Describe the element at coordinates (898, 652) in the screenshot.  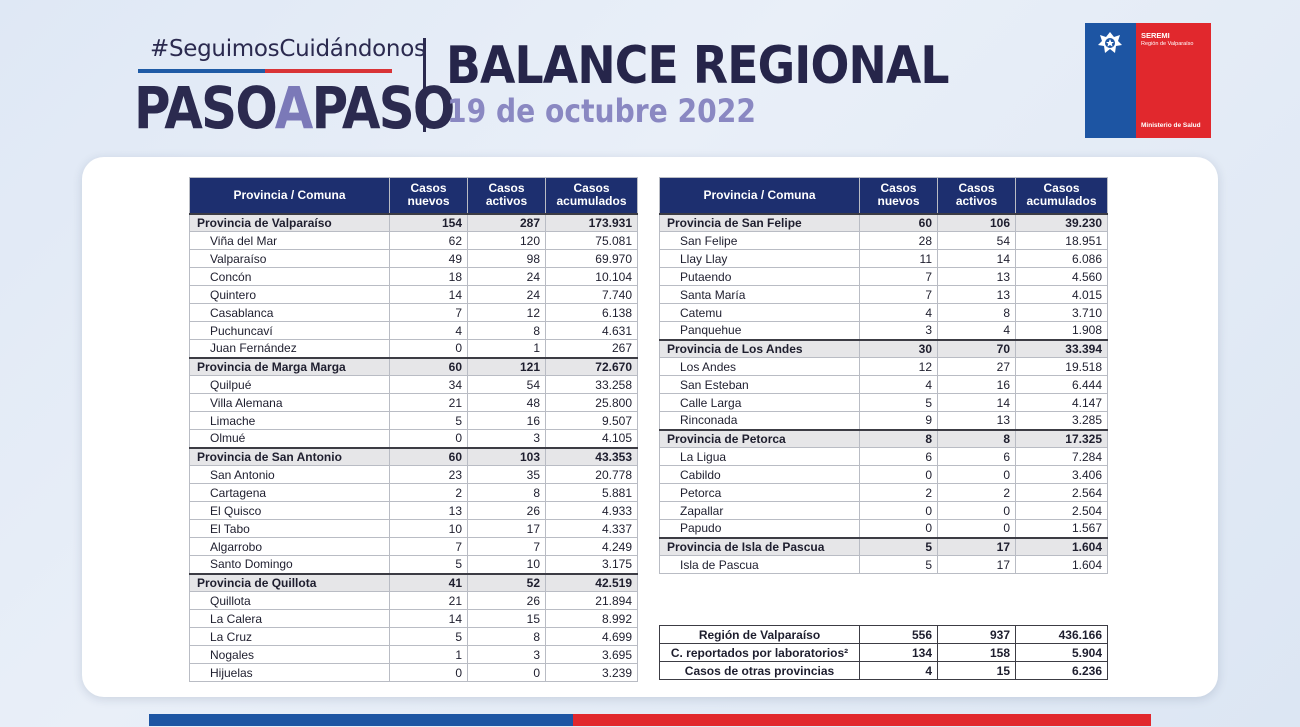
I see `cell-nuevos: 134` at that location.